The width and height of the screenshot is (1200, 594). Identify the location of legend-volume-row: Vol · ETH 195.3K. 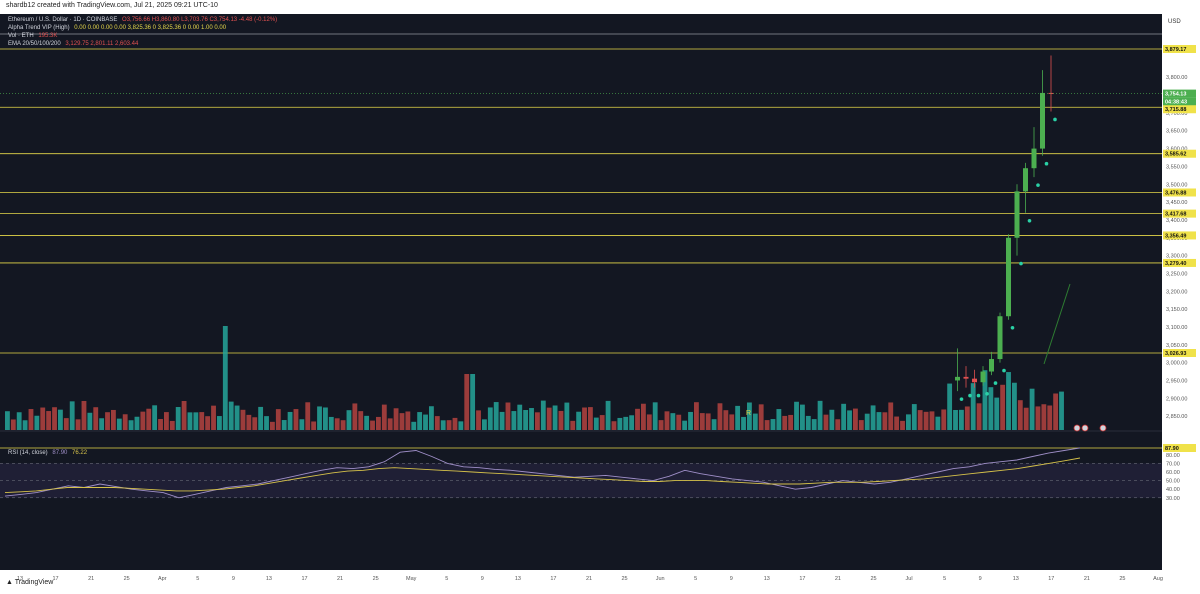
(34, 36).